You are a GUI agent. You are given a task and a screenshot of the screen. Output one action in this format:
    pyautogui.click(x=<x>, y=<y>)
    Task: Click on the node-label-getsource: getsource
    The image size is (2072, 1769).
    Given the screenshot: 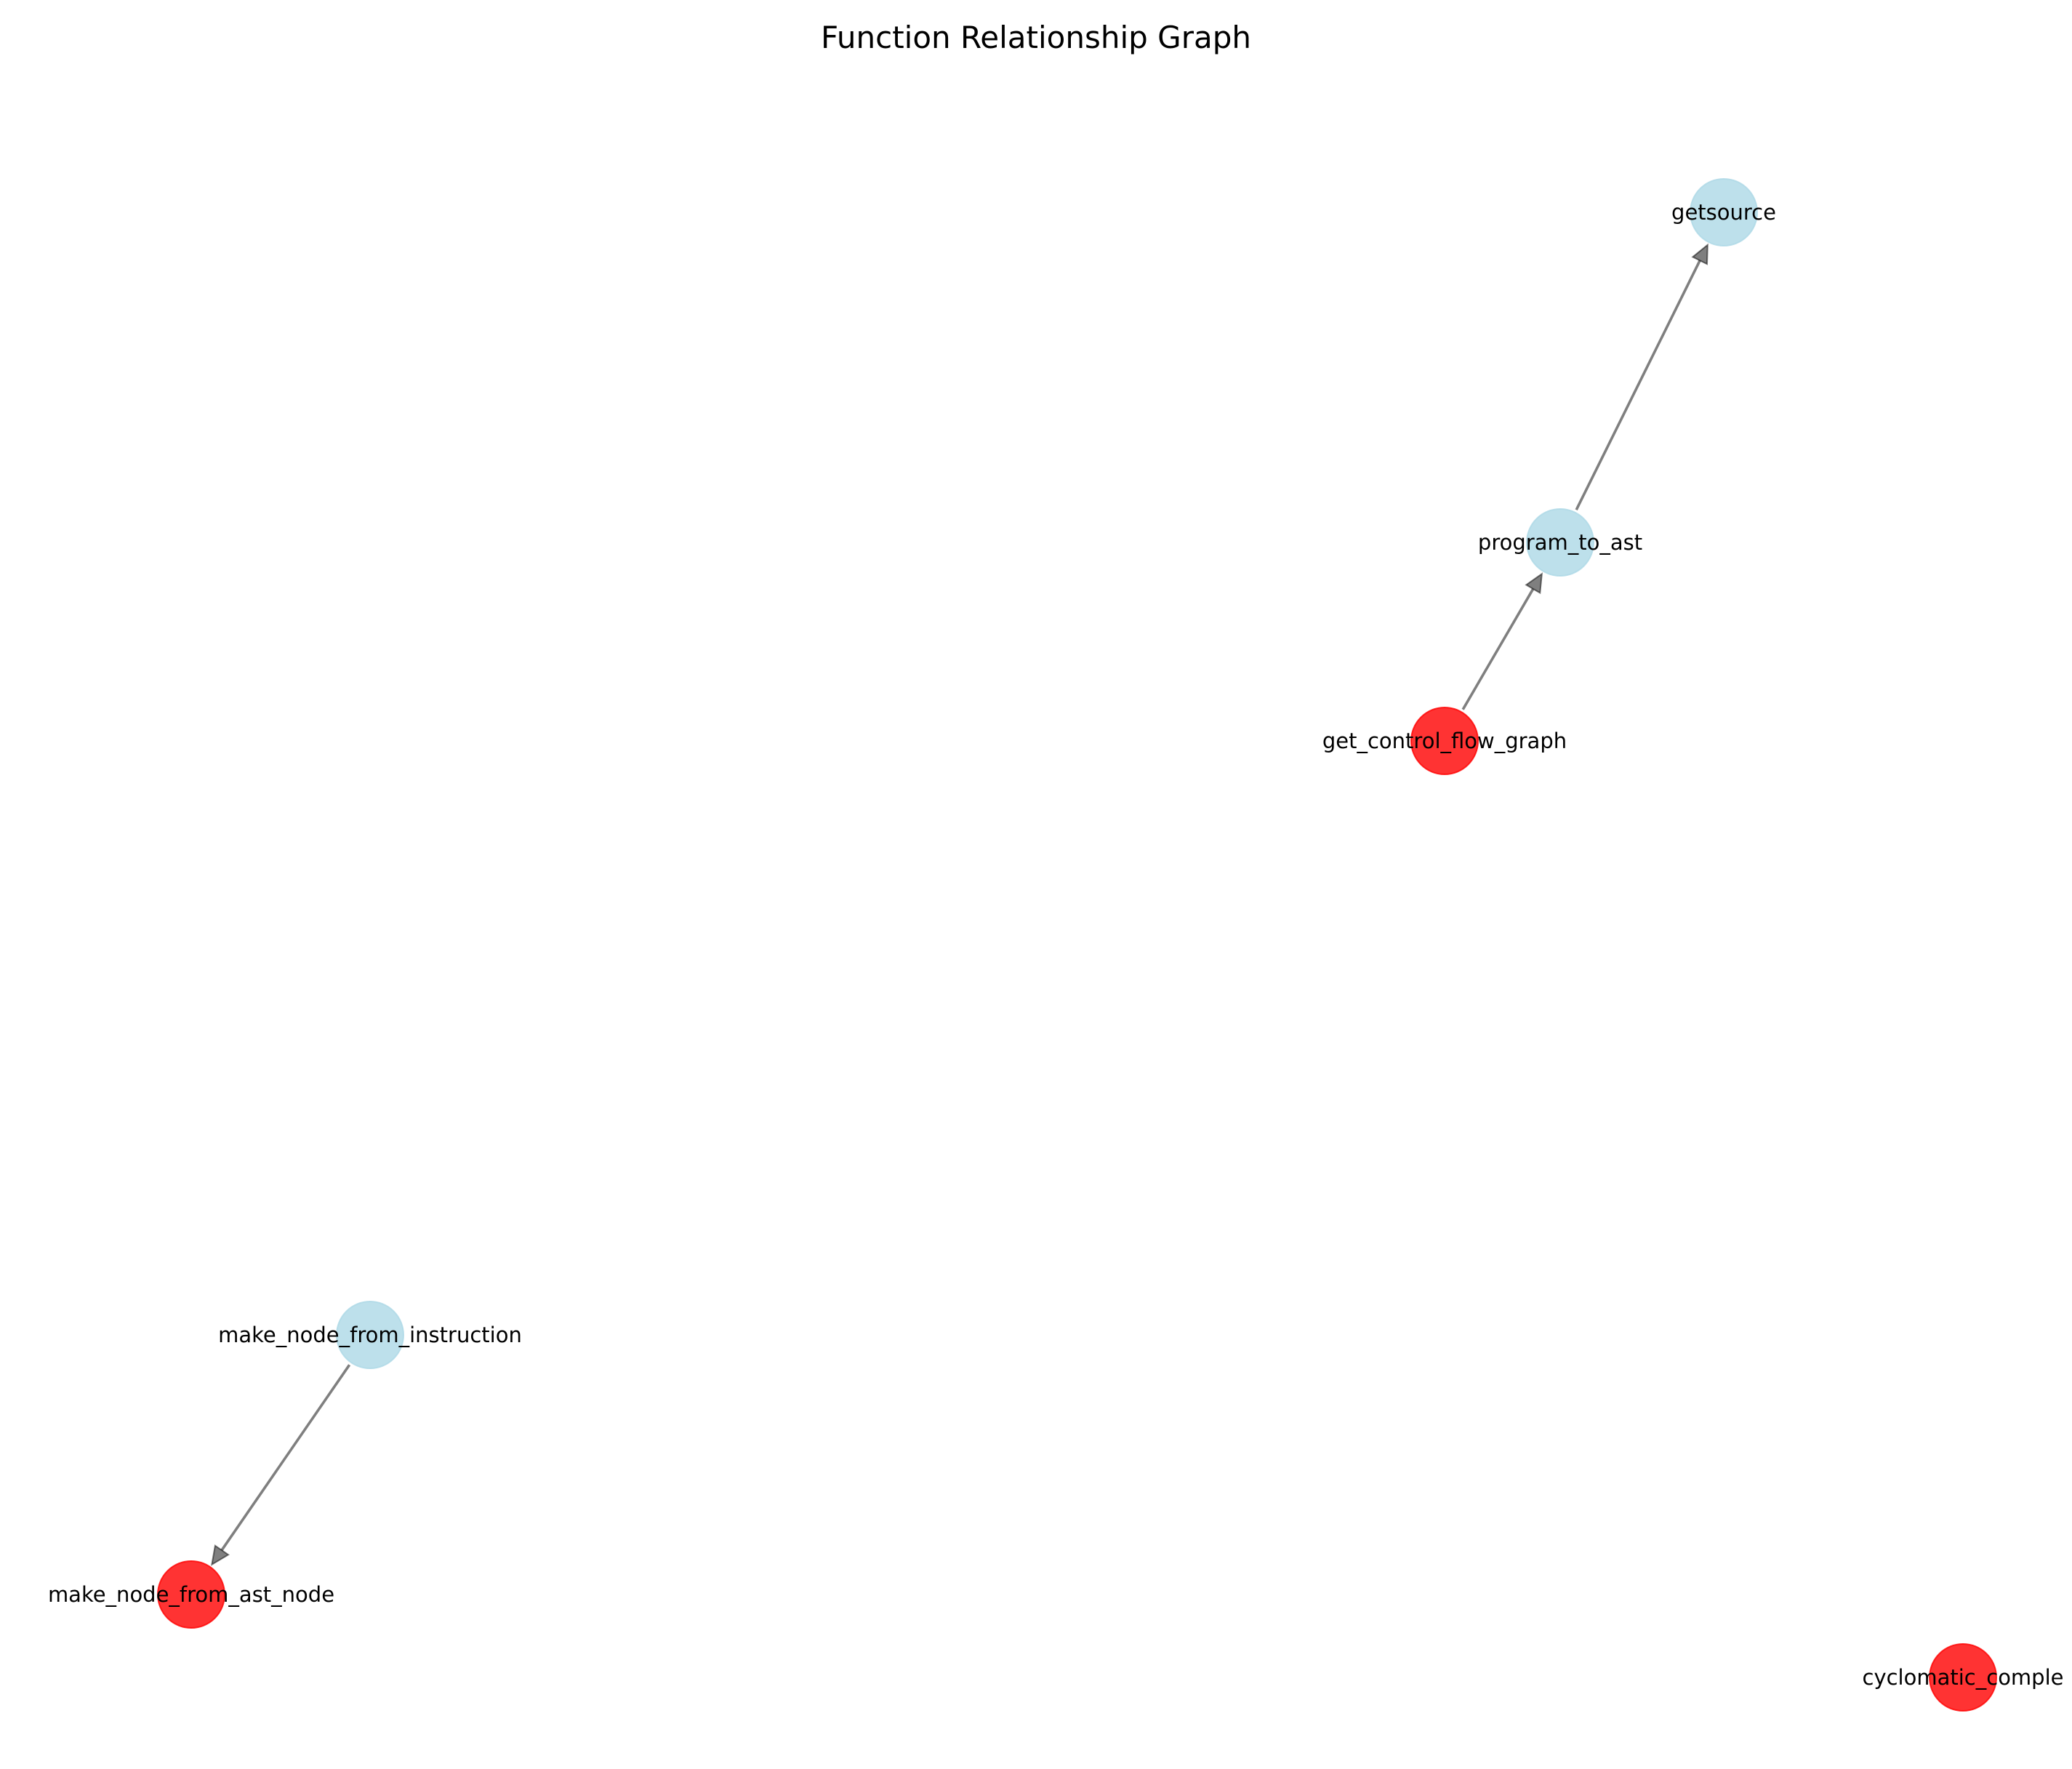 What is the action you would take?
    pyautogui.click(x=1724, y=212)
    